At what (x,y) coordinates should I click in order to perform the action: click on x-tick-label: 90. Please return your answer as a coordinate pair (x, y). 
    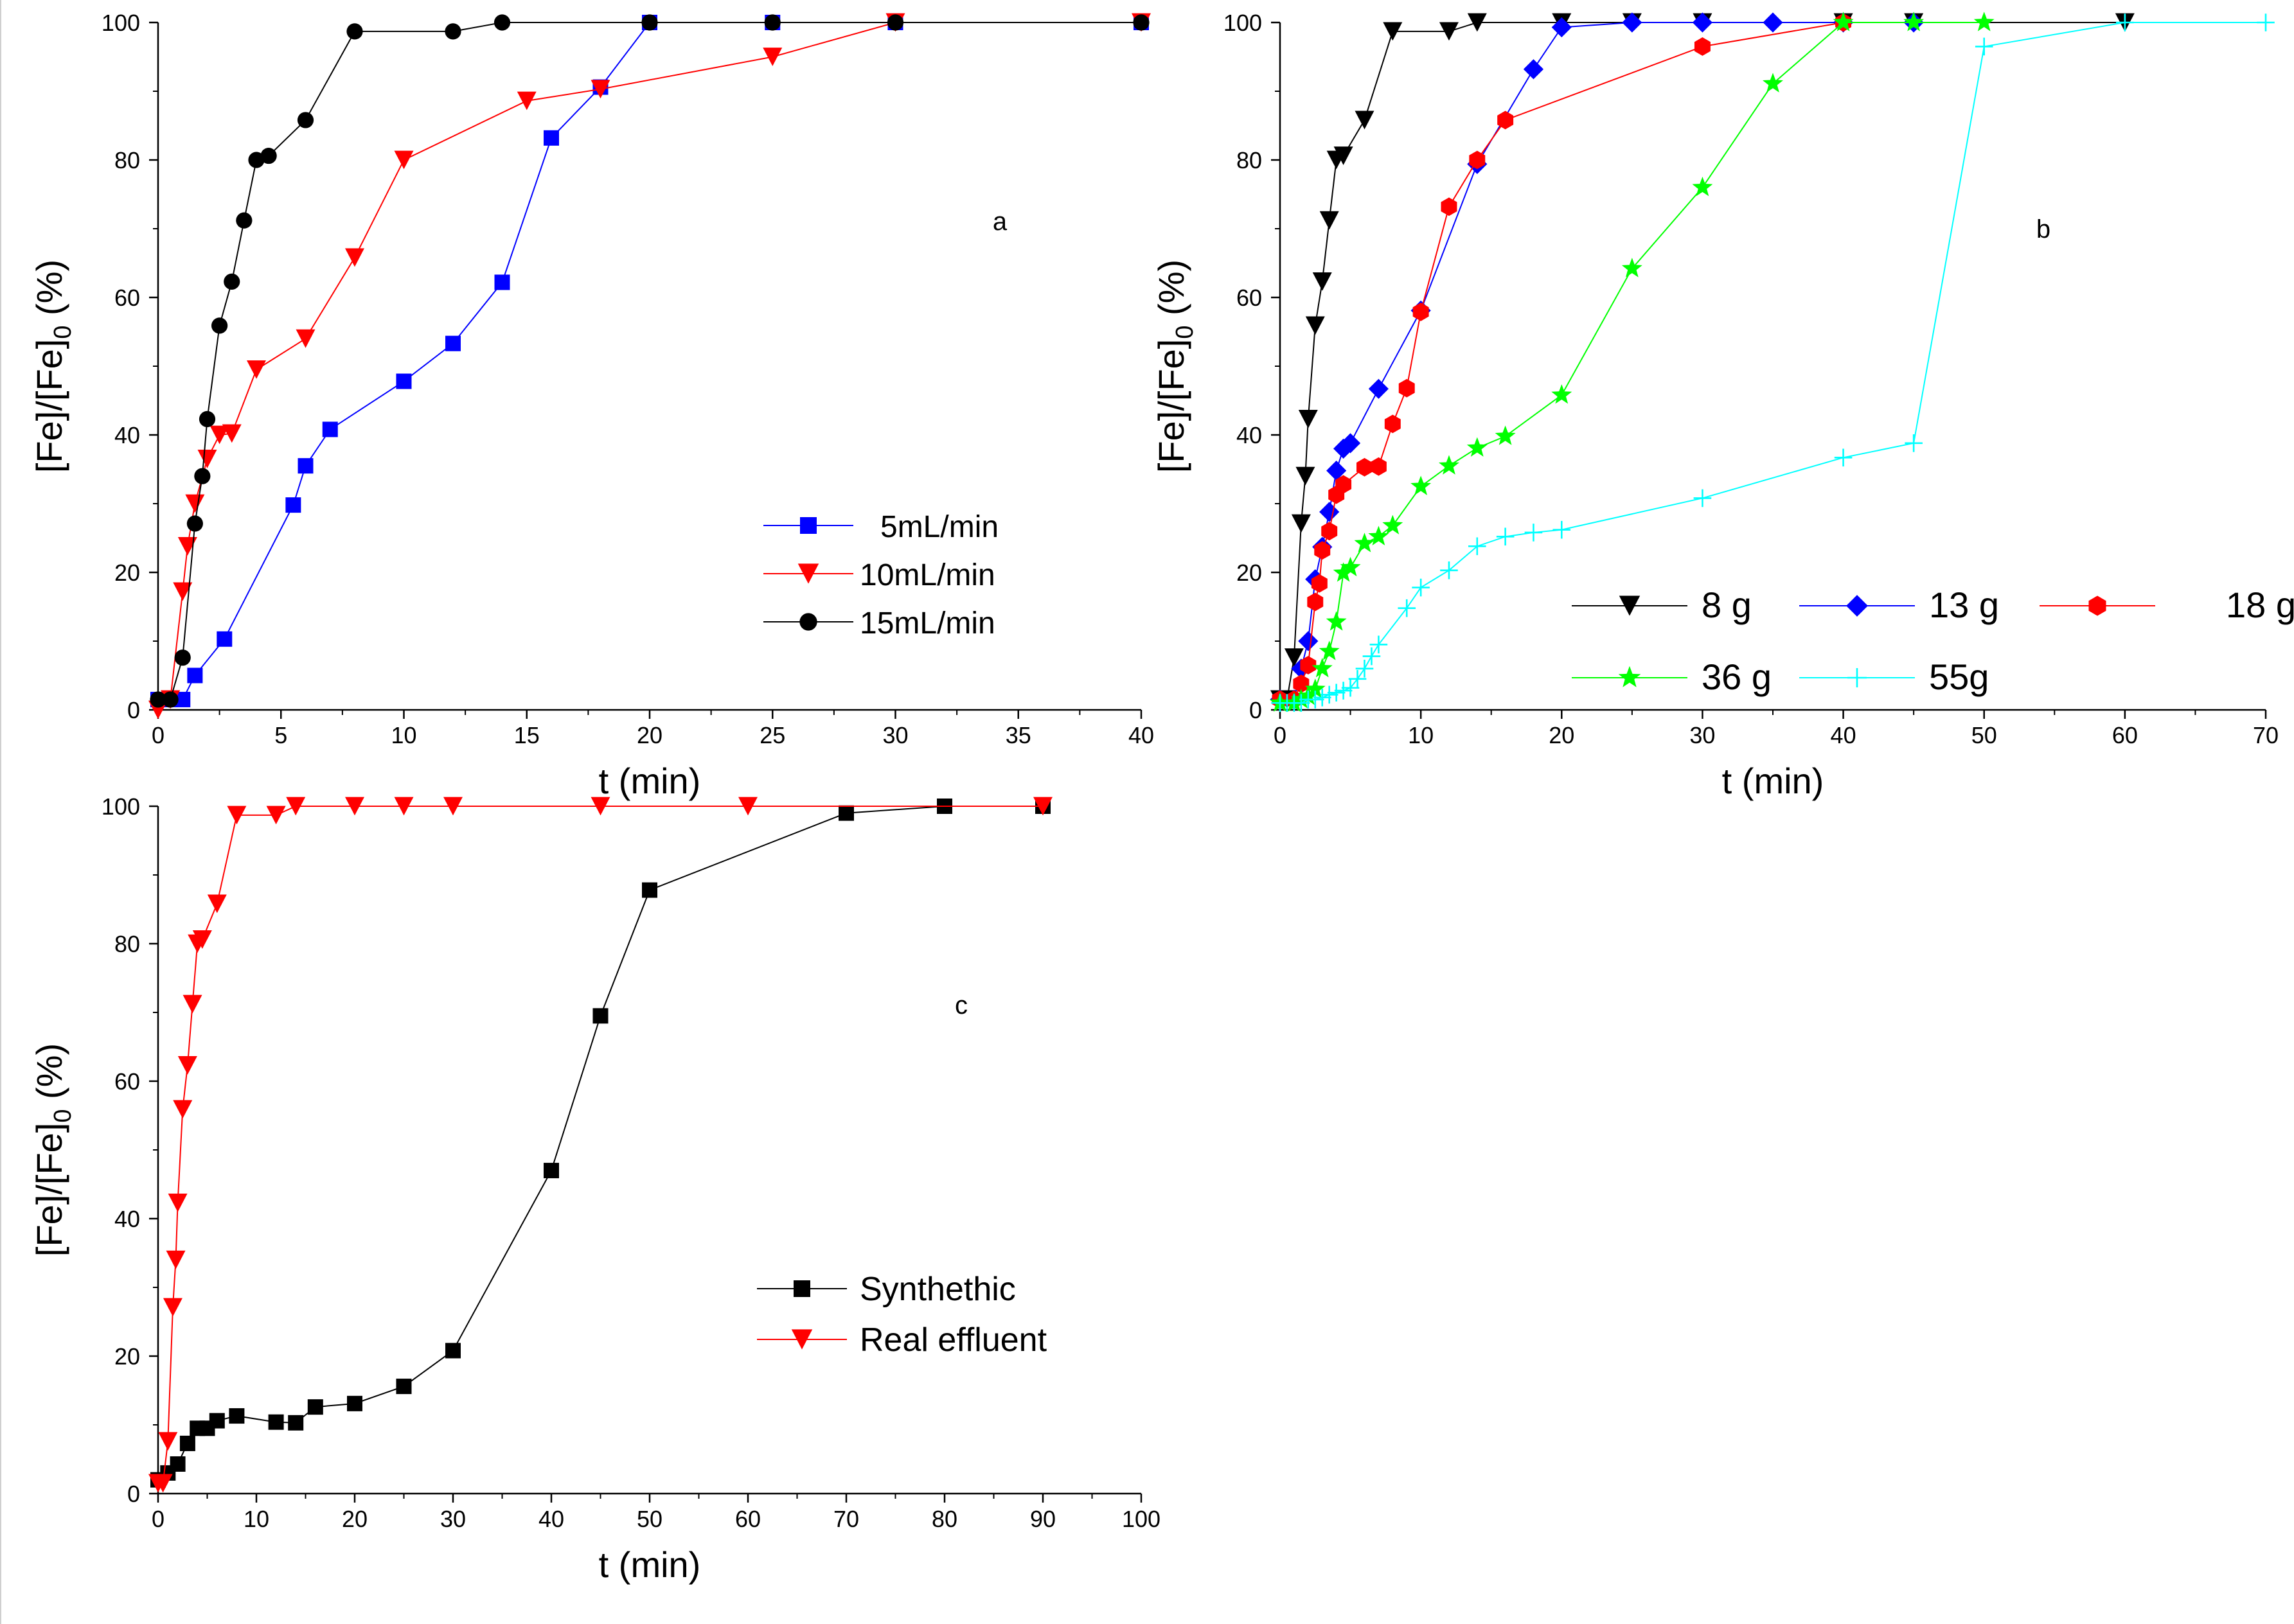
    Looking at the image, I should click on (1043, 1519).